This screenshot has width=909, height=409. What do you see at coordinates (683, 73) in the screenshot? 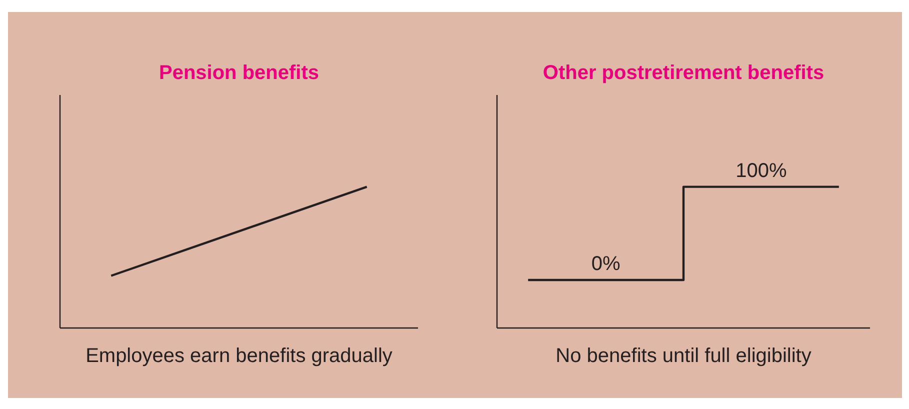
I see `chart-title: Other postretirement benefits` at bounding box center [683, 73].